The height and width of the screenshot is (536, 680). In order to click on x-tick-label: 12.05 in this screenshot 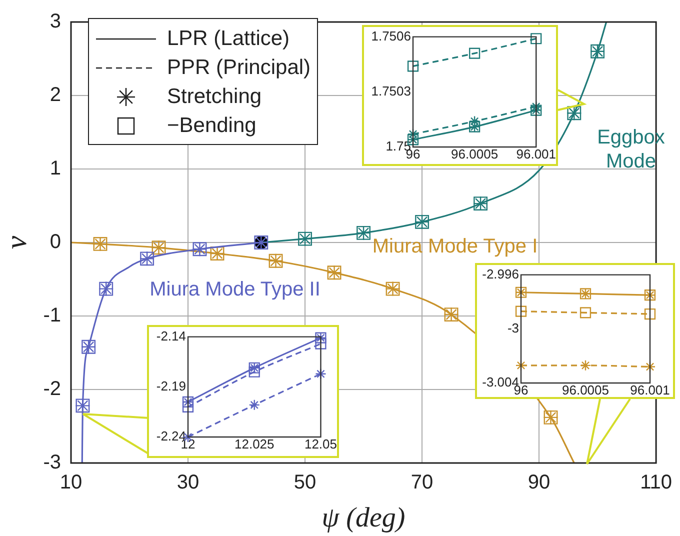, I will do `click(321, 444)`.